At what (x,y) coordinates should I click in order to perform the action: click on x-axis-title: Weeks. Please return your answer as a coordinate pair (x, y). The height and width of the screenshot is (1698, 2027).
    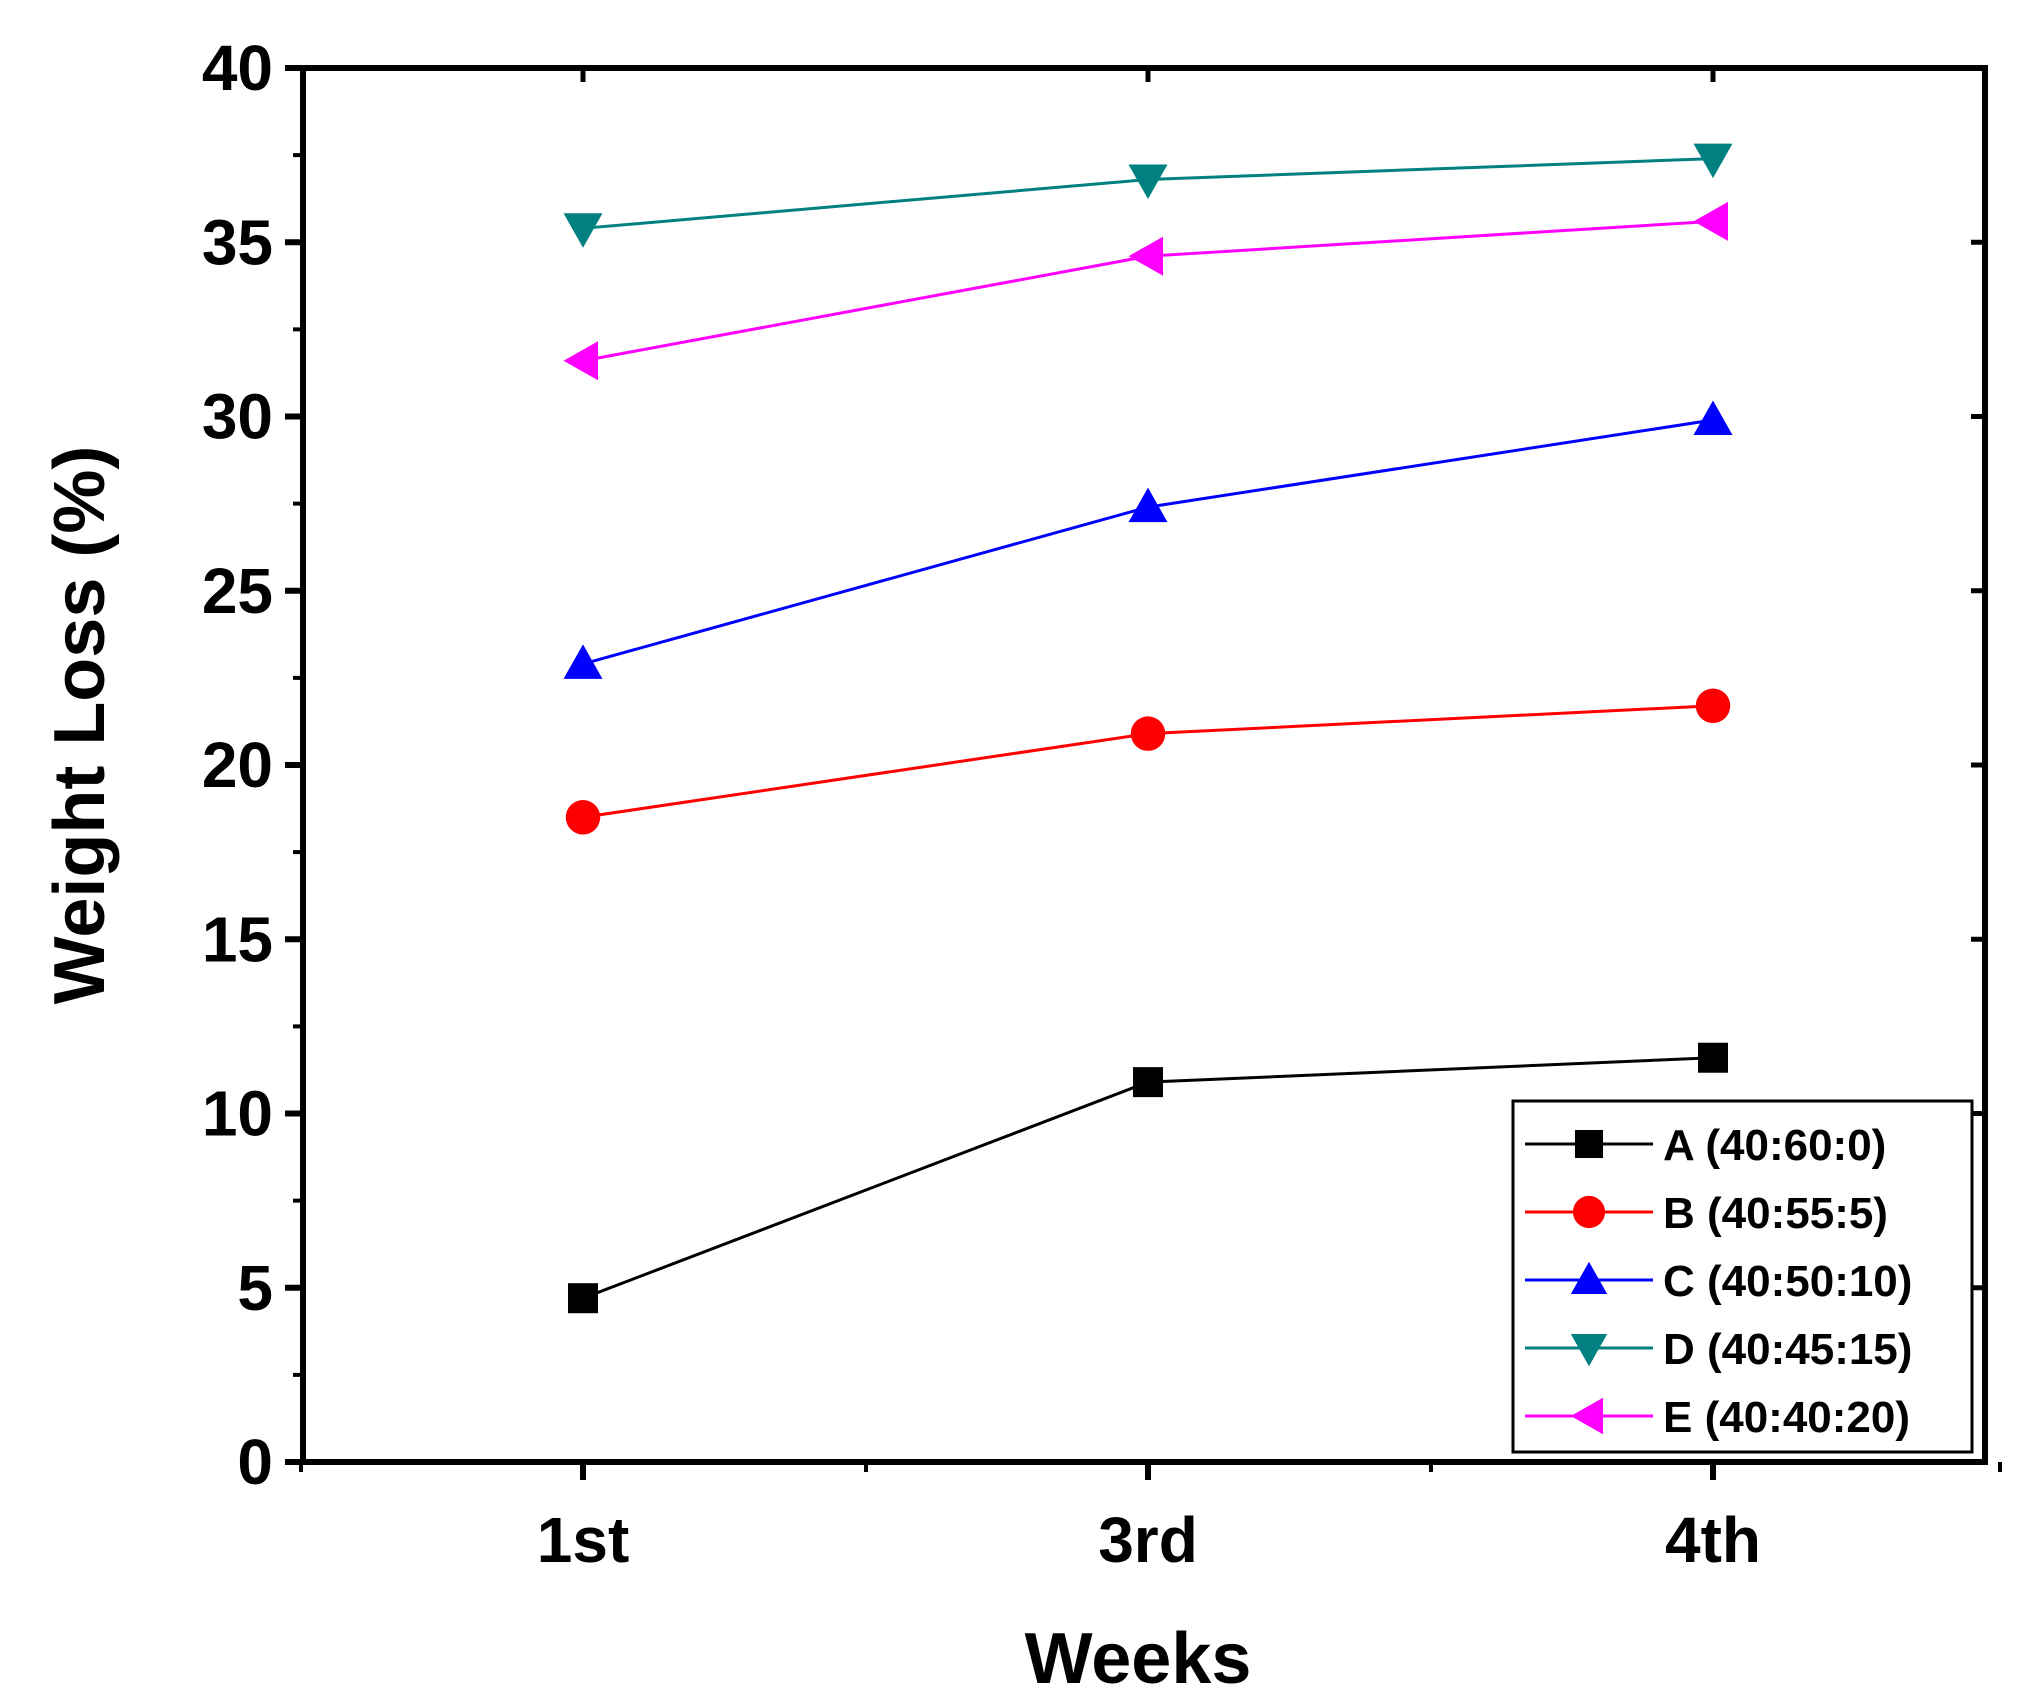
    Looking at the image, I should click on (1138, 1658).